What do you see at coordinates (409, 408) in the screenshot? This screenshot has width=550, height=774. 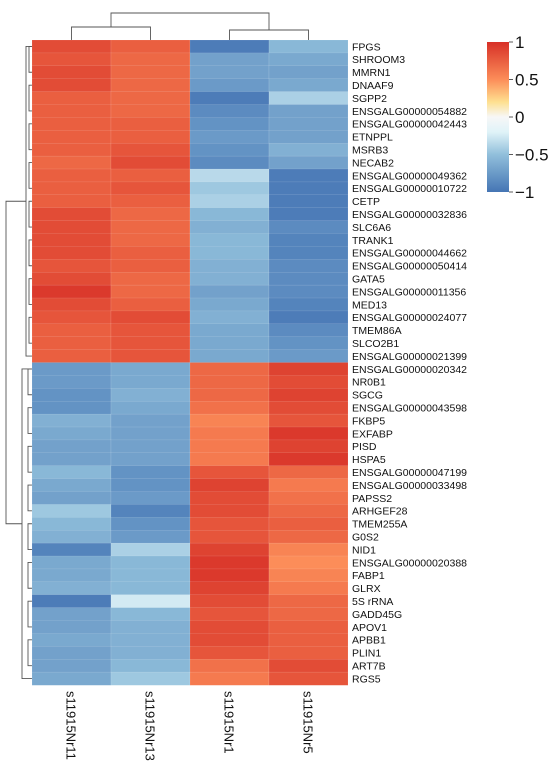 I see `row-label: ENSGALG00000043598` at bounding box center [409, 408].